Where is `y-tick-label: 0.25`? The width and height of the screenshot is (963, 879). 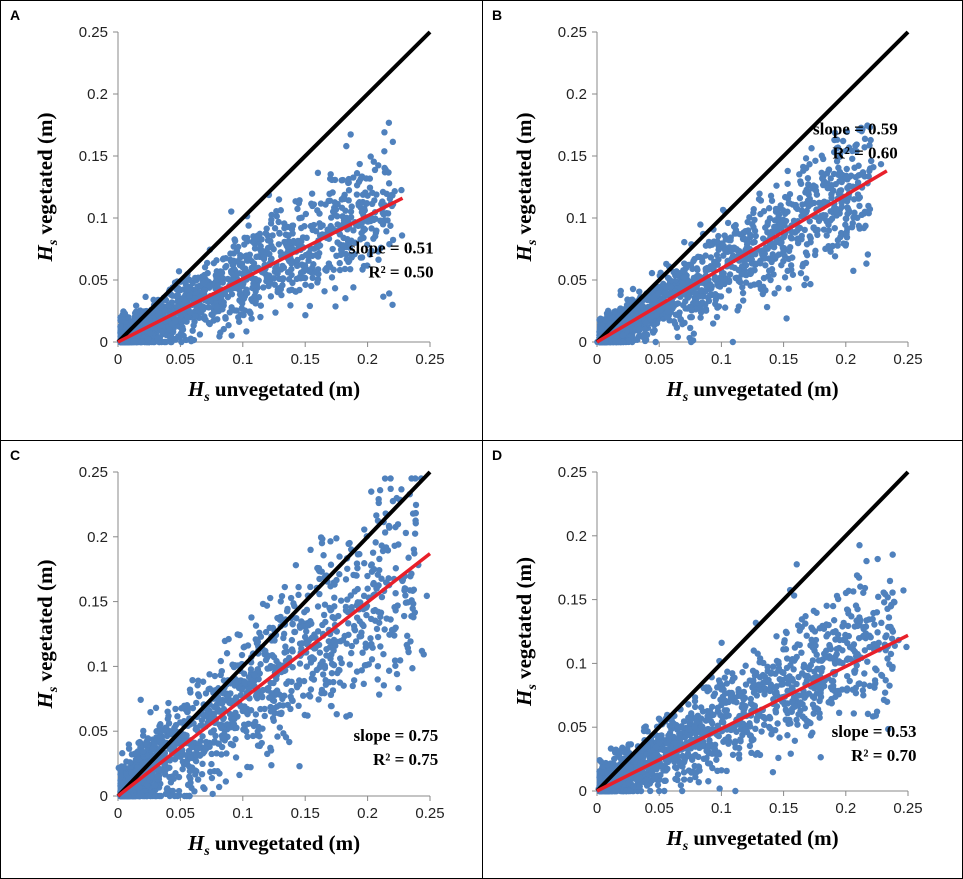
y-tick-label: 0.25 is located at coordinates (93, 472).